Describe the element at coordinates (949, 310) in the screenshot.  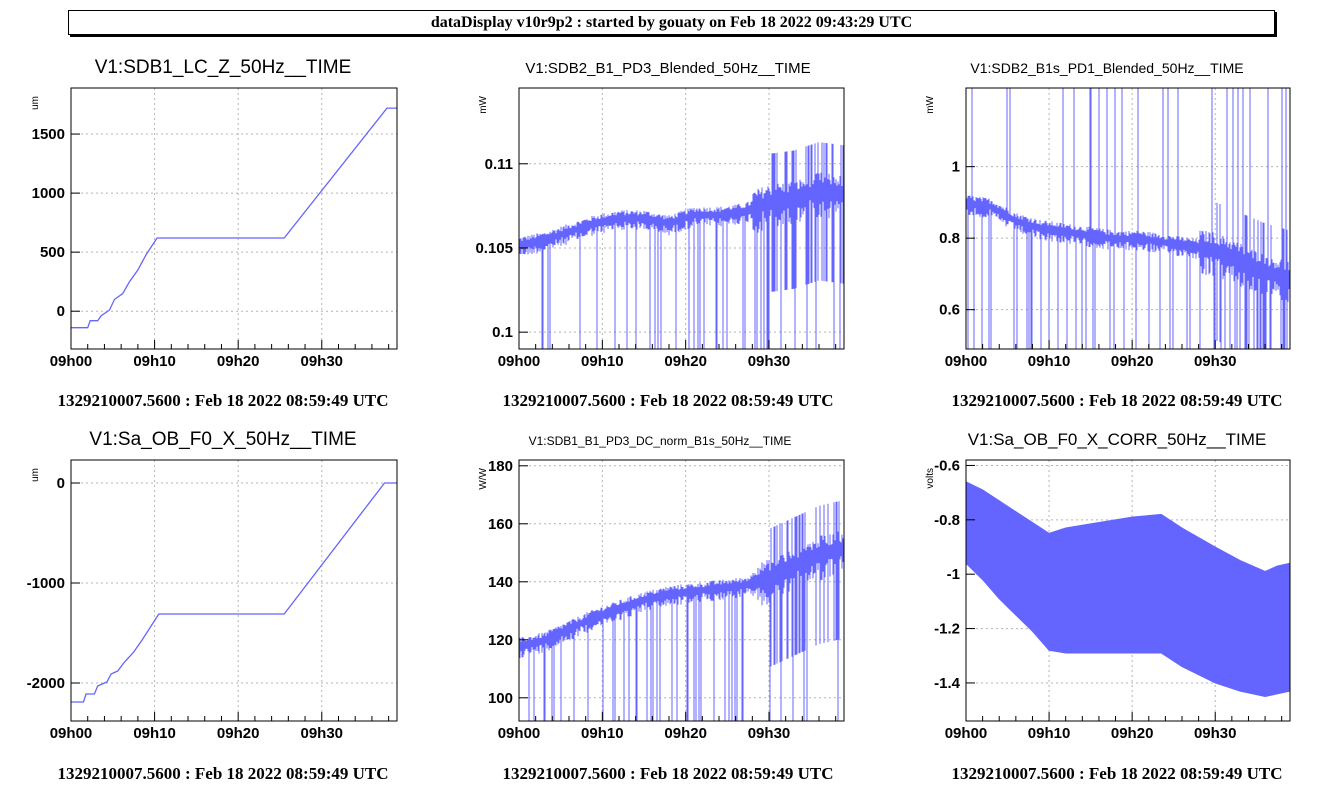
I see `y-tick-label: 0.6` at that location.